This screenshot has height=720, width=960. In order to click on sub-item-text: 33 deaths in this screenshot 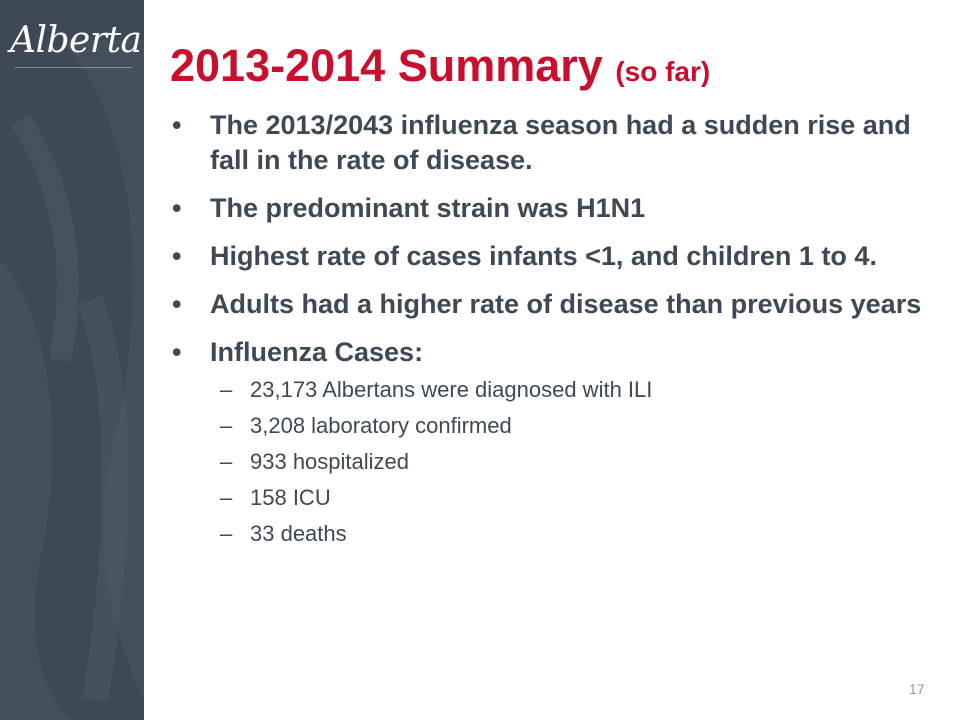, I will do `click(298, 533)`.